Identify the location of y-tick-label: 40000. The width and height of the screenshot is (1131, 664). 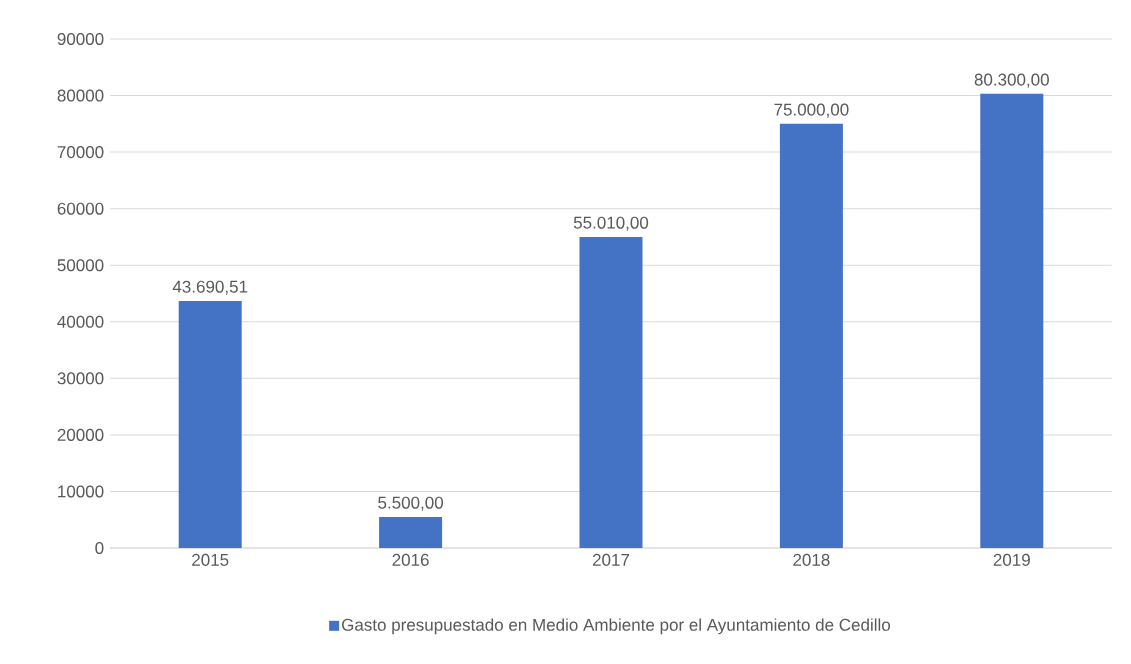
(80, 321).